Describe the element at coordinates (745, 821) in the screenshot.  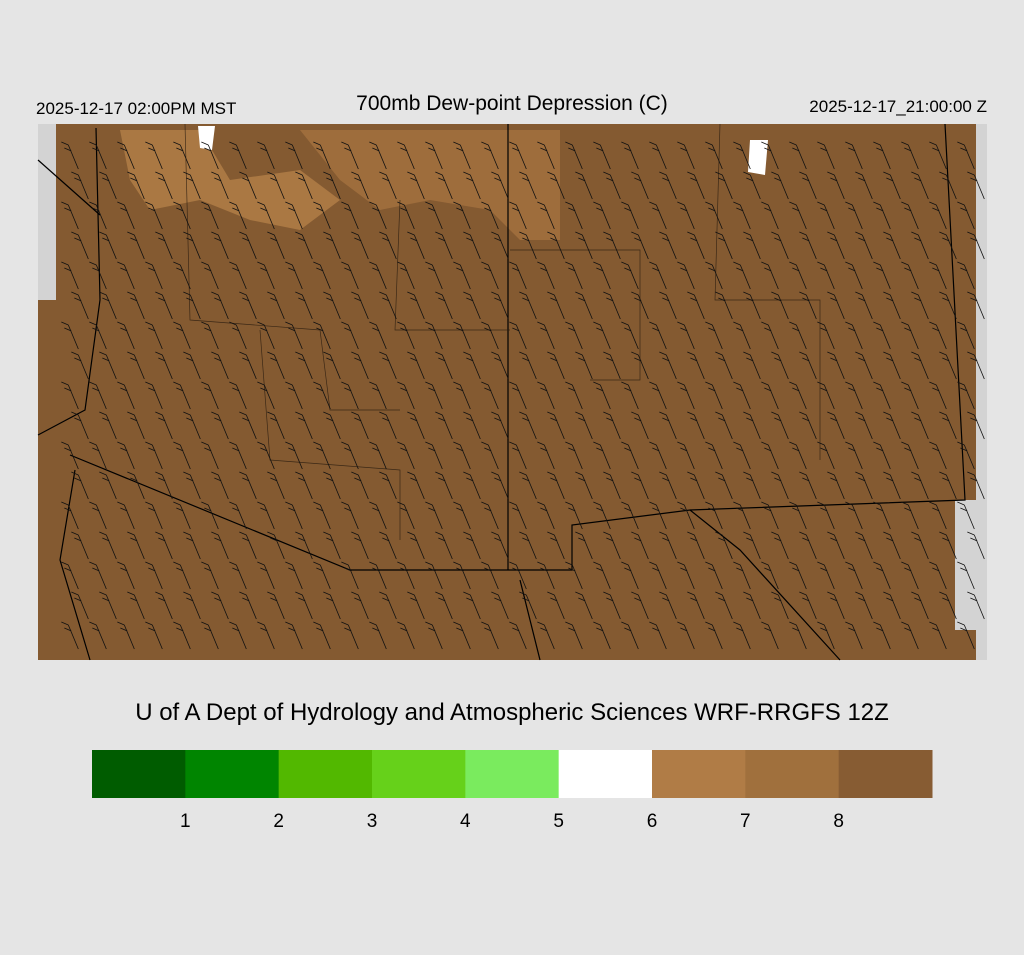
I see `colorbar-label: 7` at that location.